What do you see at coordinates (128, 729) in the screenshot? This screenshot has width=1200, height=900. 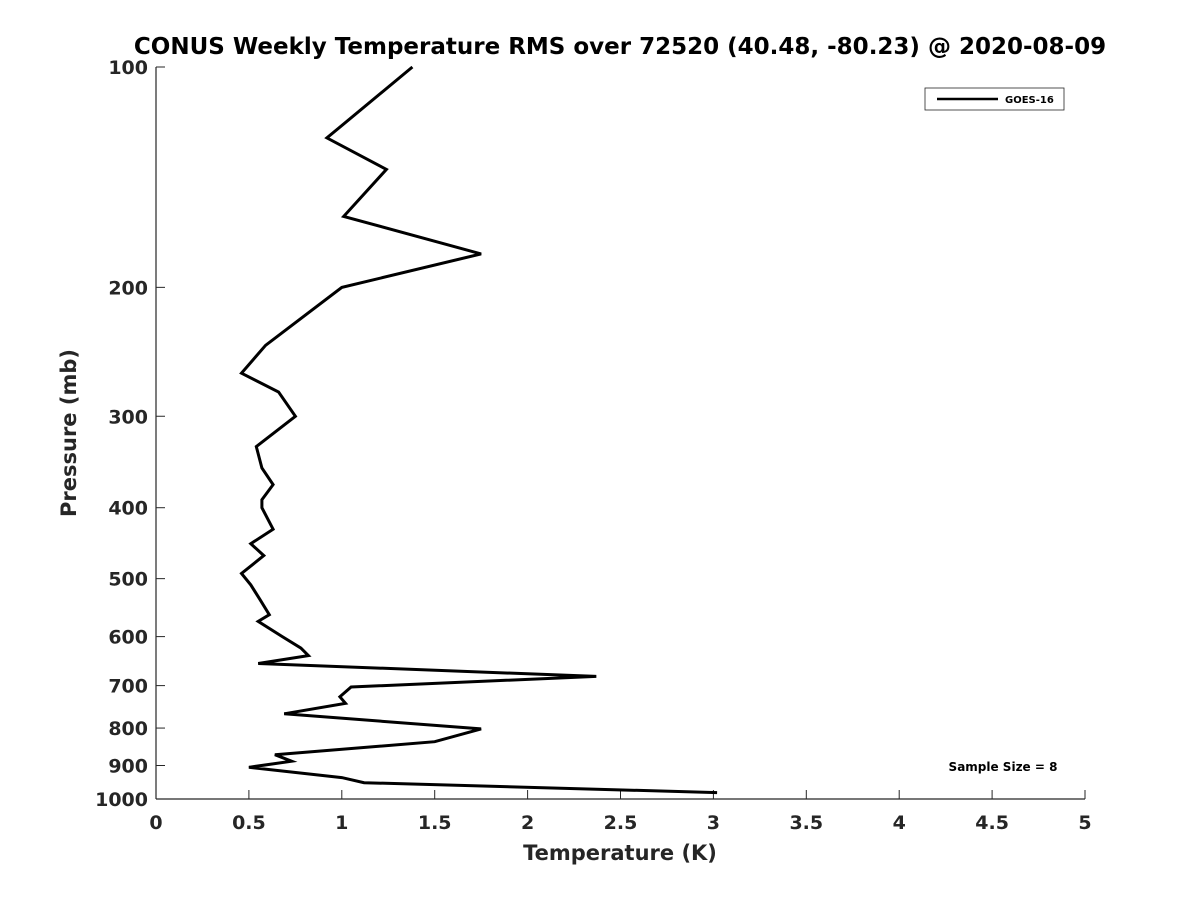 I see `y-tick-label: 800` at bounding box center [128, 729].